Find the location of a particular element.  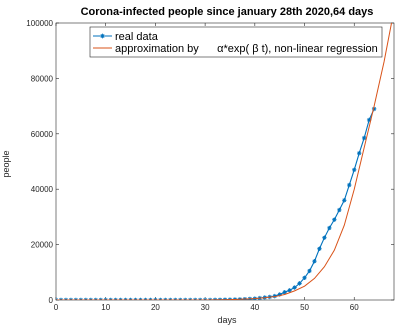

y-tick-label: 60000 is located at coordinates (42, 134).